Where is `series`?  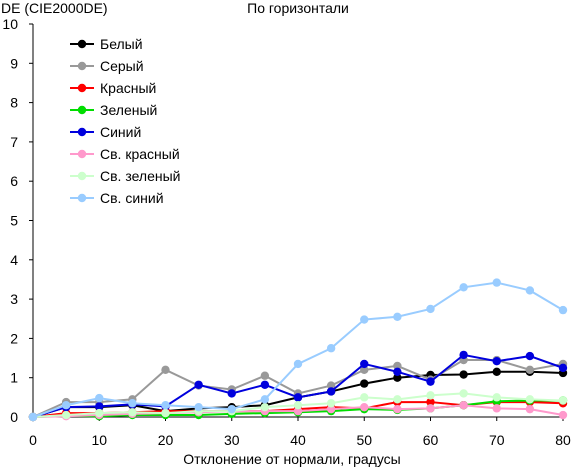
series is located at coordinates (298, 405).